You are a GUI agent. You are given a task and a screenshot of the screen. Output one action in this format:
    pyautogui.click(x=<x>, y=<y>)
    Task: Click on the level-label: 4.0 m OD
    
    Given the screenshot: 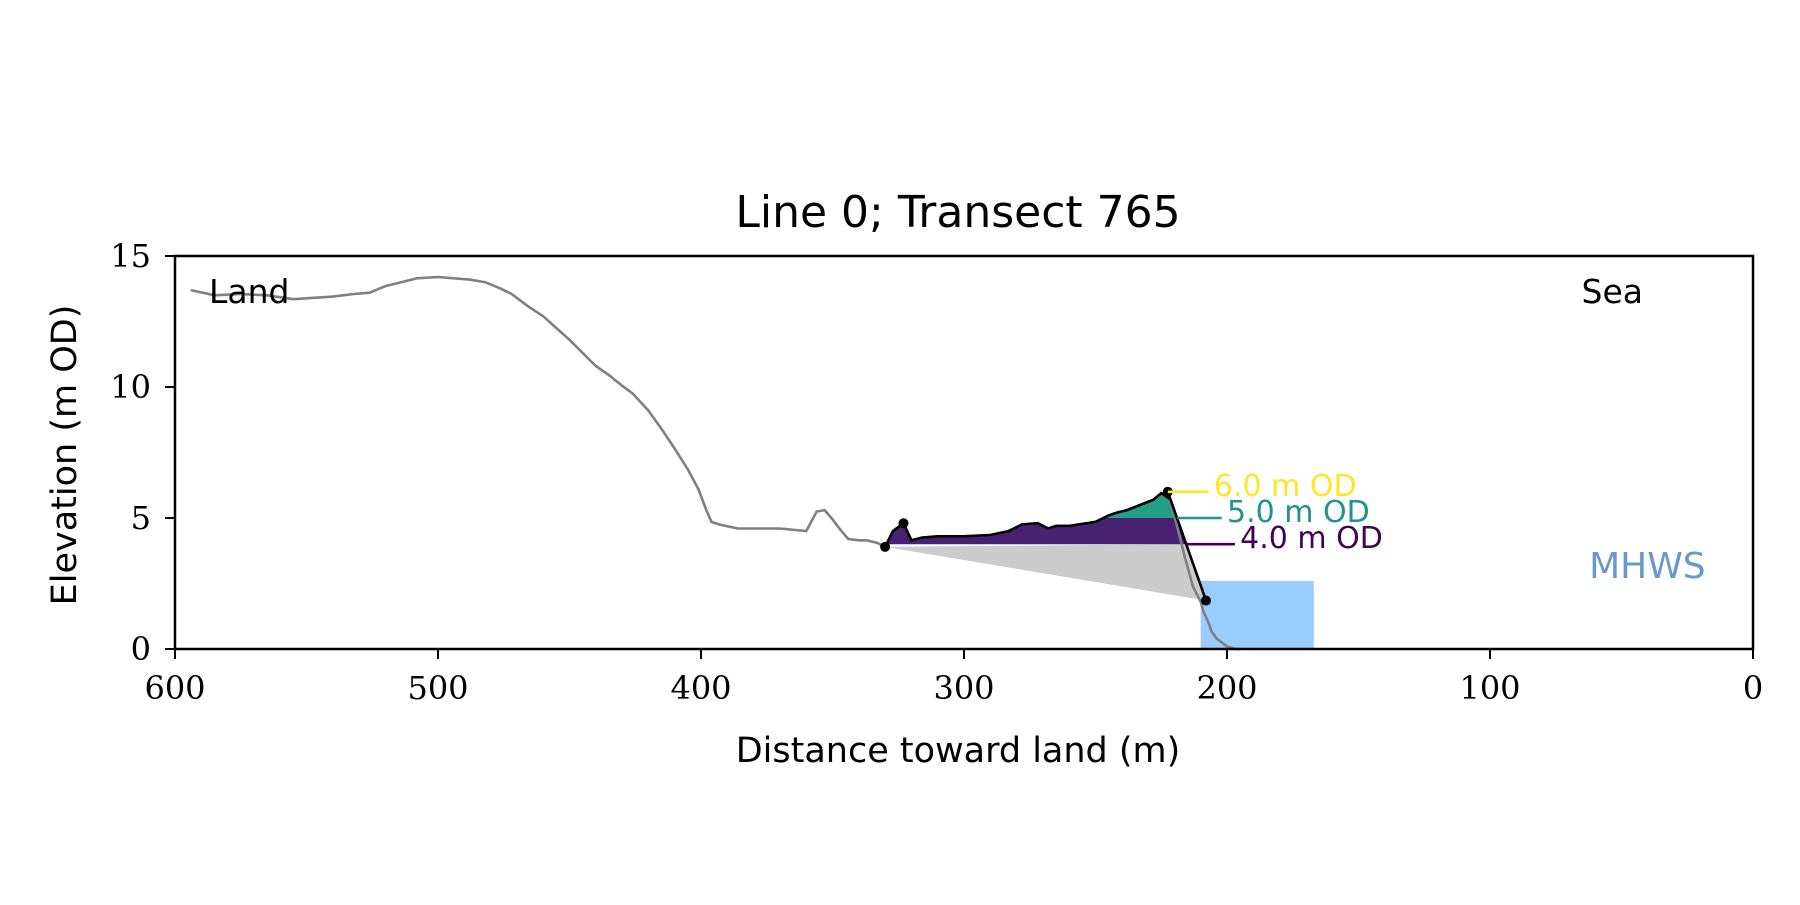 What is the action you would take?
    pyautogui.click(x=1311, y=538)
    